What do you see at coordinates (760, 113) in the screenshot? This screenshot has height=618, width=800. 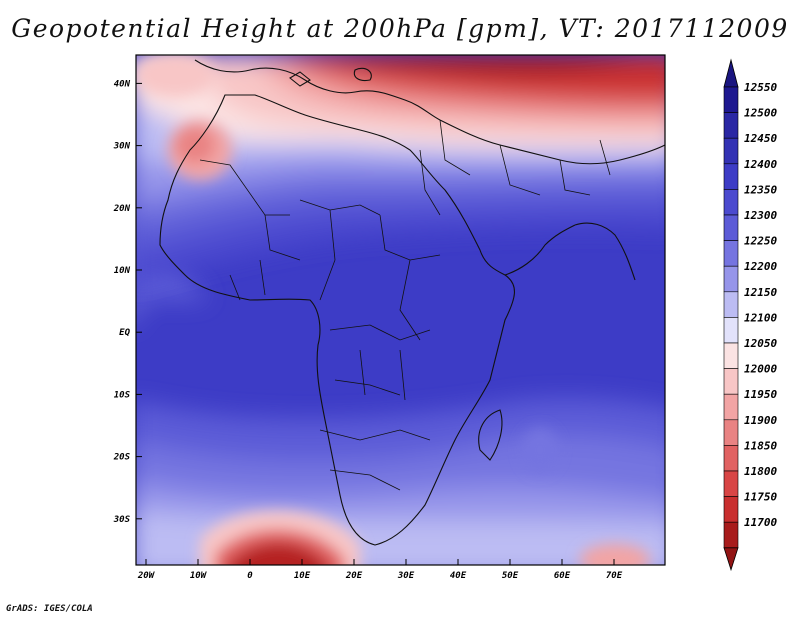 I see `colorbar-label: 12500` at bounding box center [760, 113].